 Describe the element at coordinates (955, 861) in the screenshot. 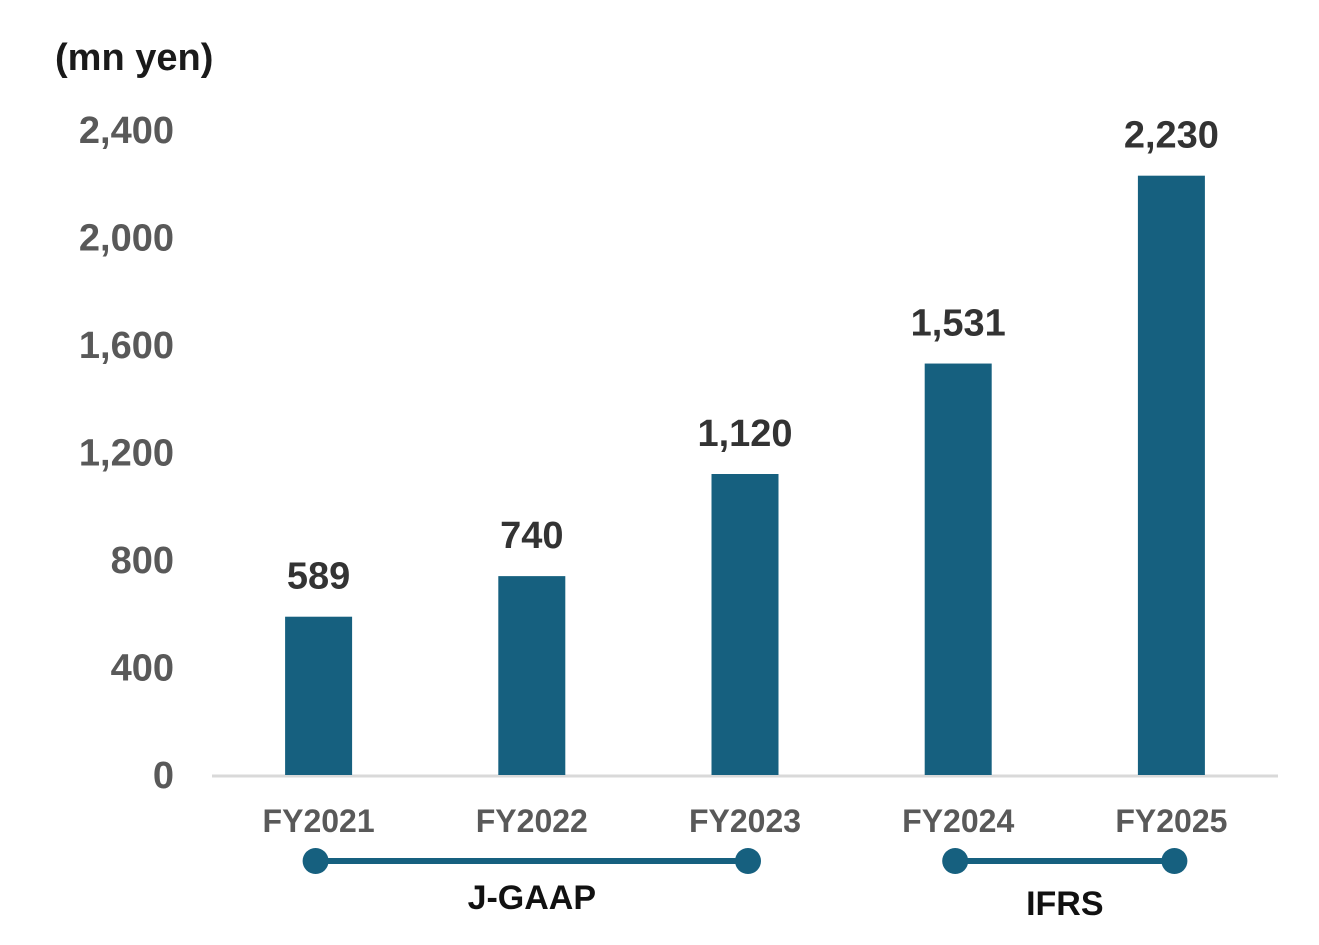

I see `group-start-dot-ifrs` at that location.